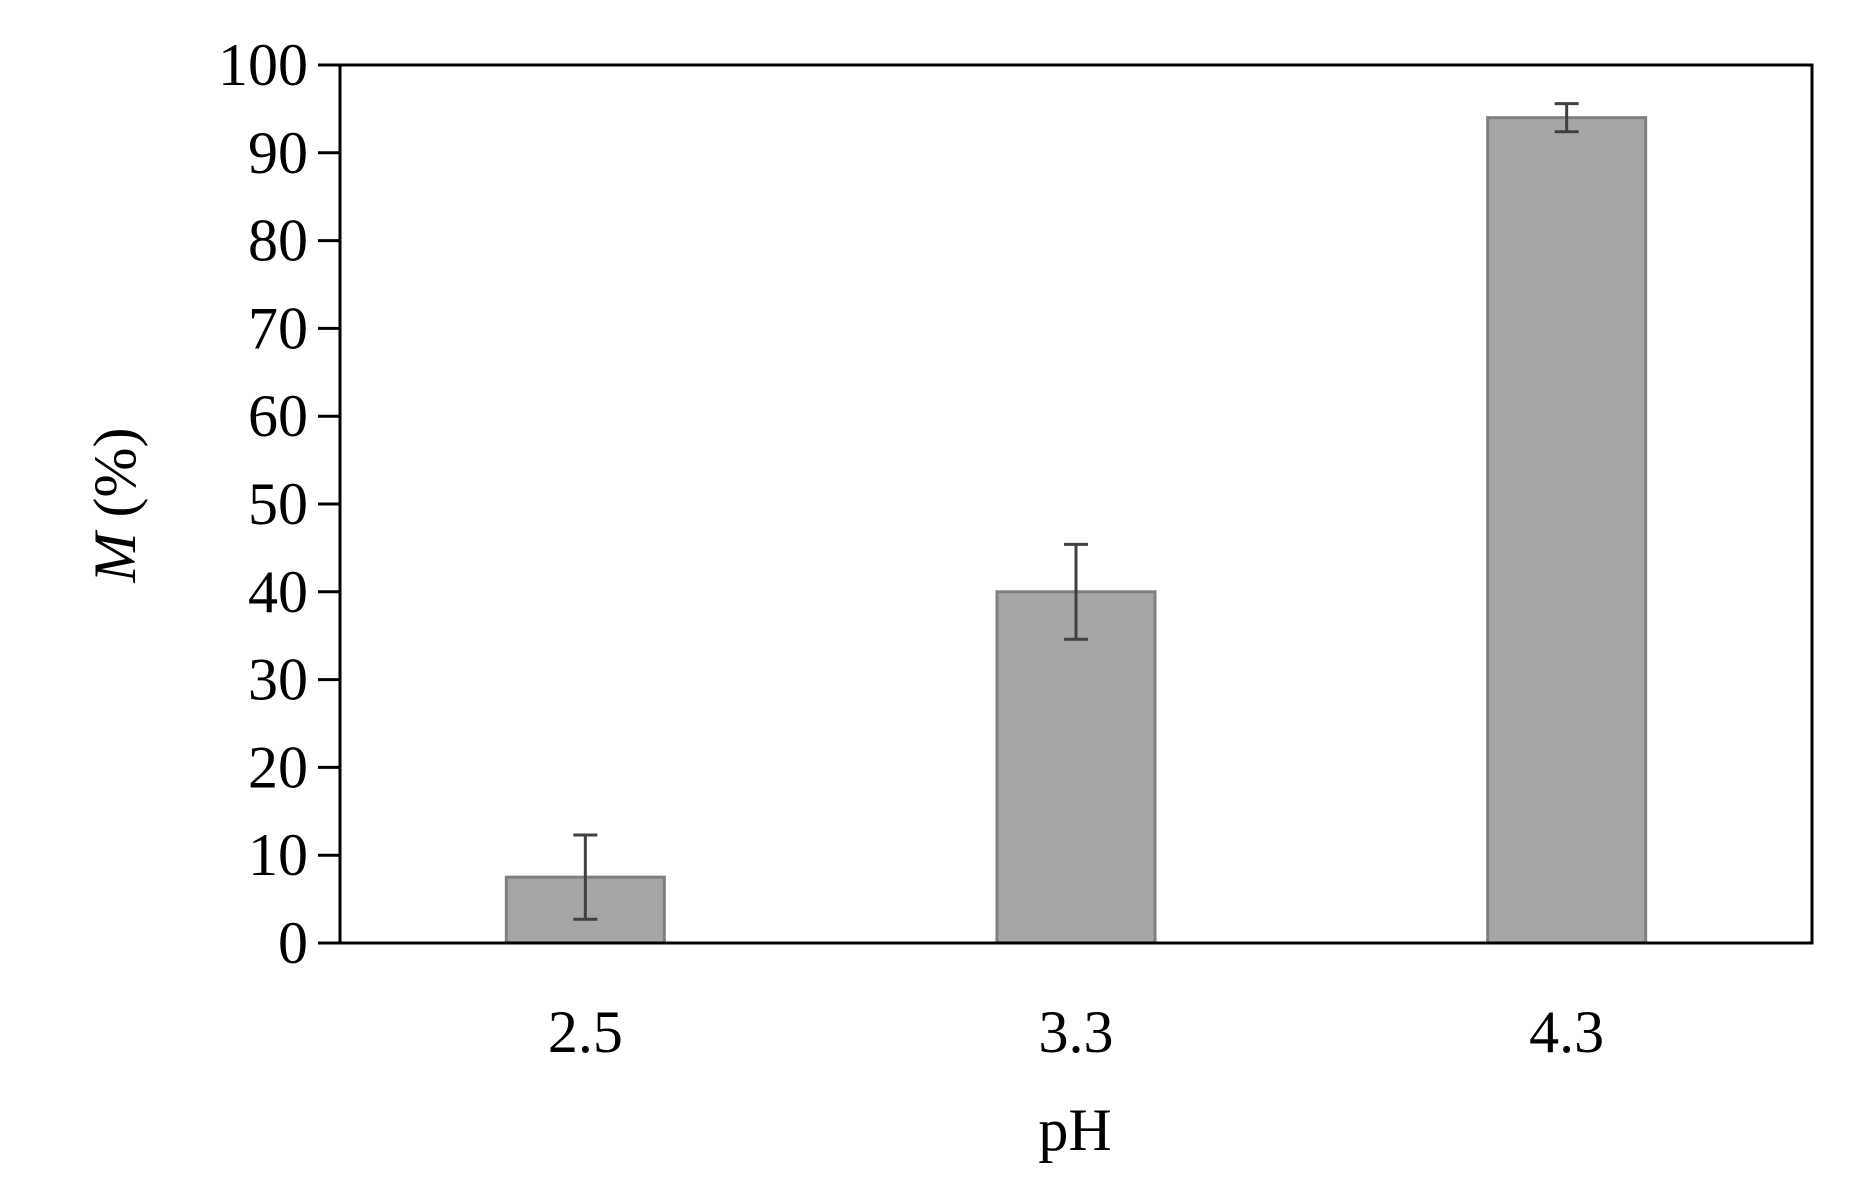  Describe the element at coordinates (278, 416) in the screenshot. I see `y-tick-label: 60` at that location.